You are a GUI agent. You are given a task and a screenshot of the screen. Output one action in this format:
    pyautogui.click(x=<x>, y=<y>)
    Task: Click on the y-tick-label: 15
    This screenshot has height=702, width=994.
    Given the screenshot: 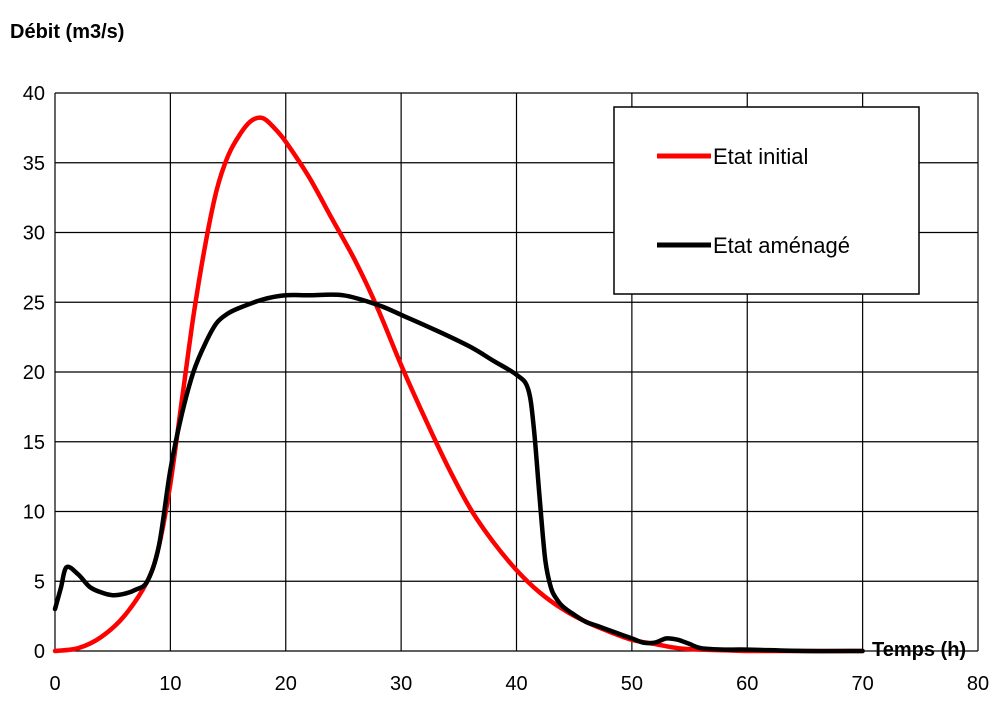 What is the action you would take?
    pyautogui.click(x=34, y=443)
    